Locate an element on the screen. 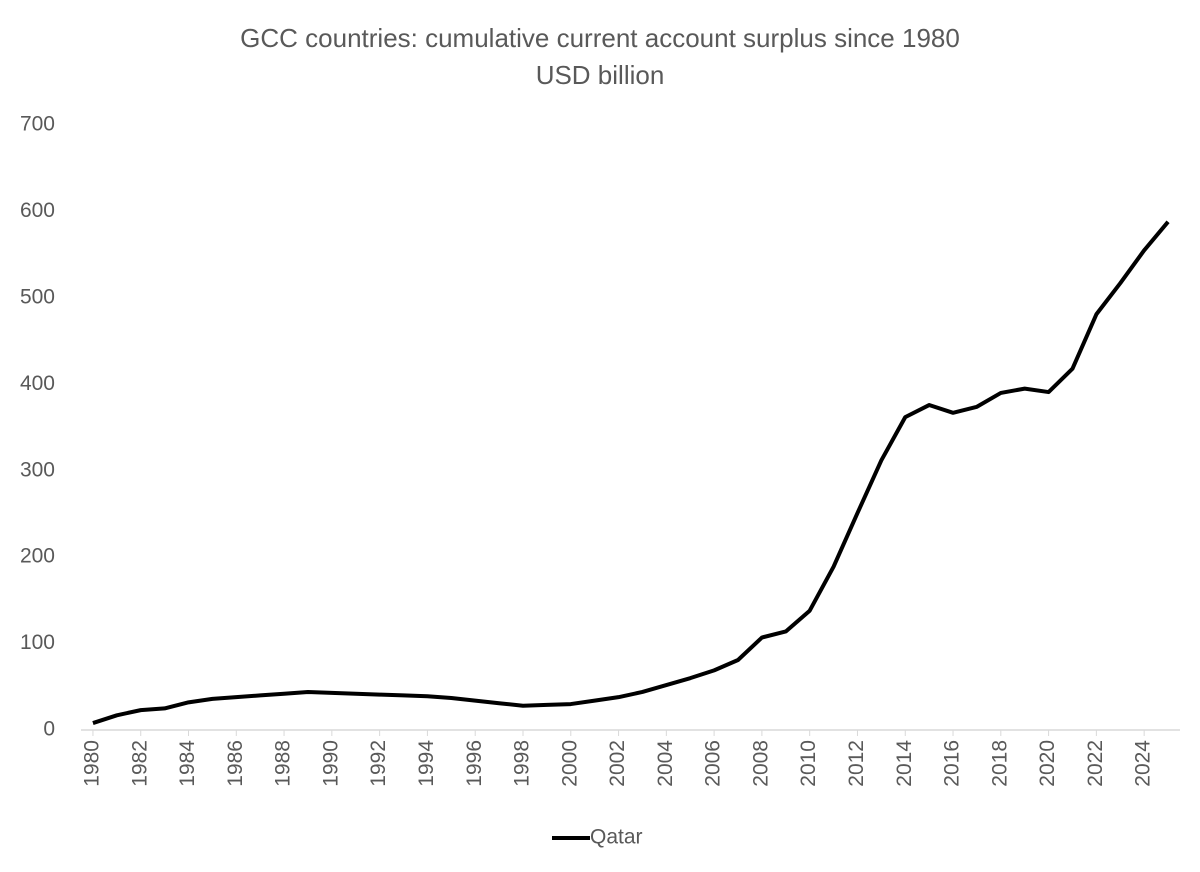  x-tick-label: 1982 is located at coordinates (139, 763).